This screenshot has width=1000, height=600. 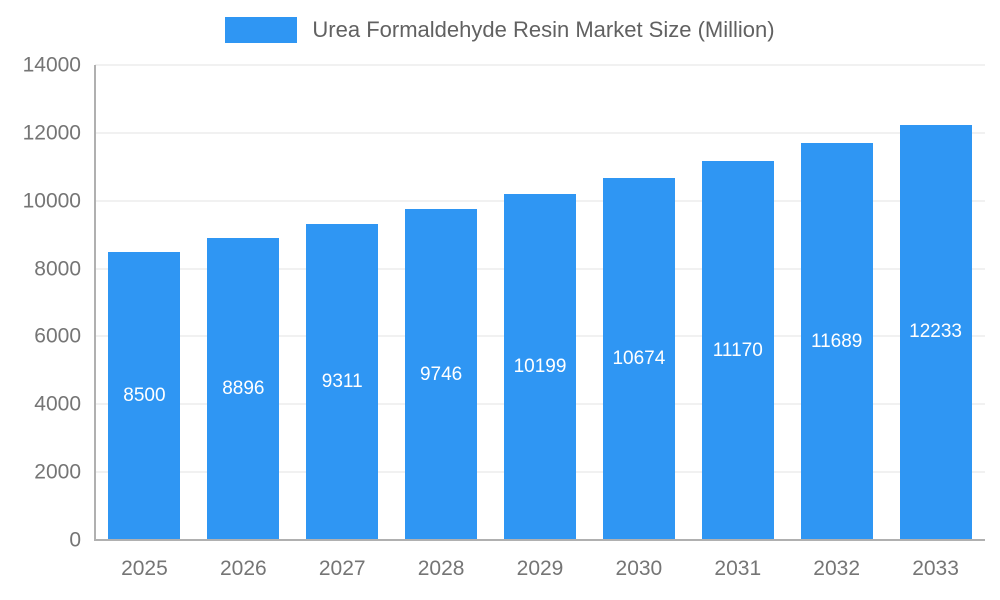 I want to click on y-tick-label: 12000, so click(x=51, y=133).